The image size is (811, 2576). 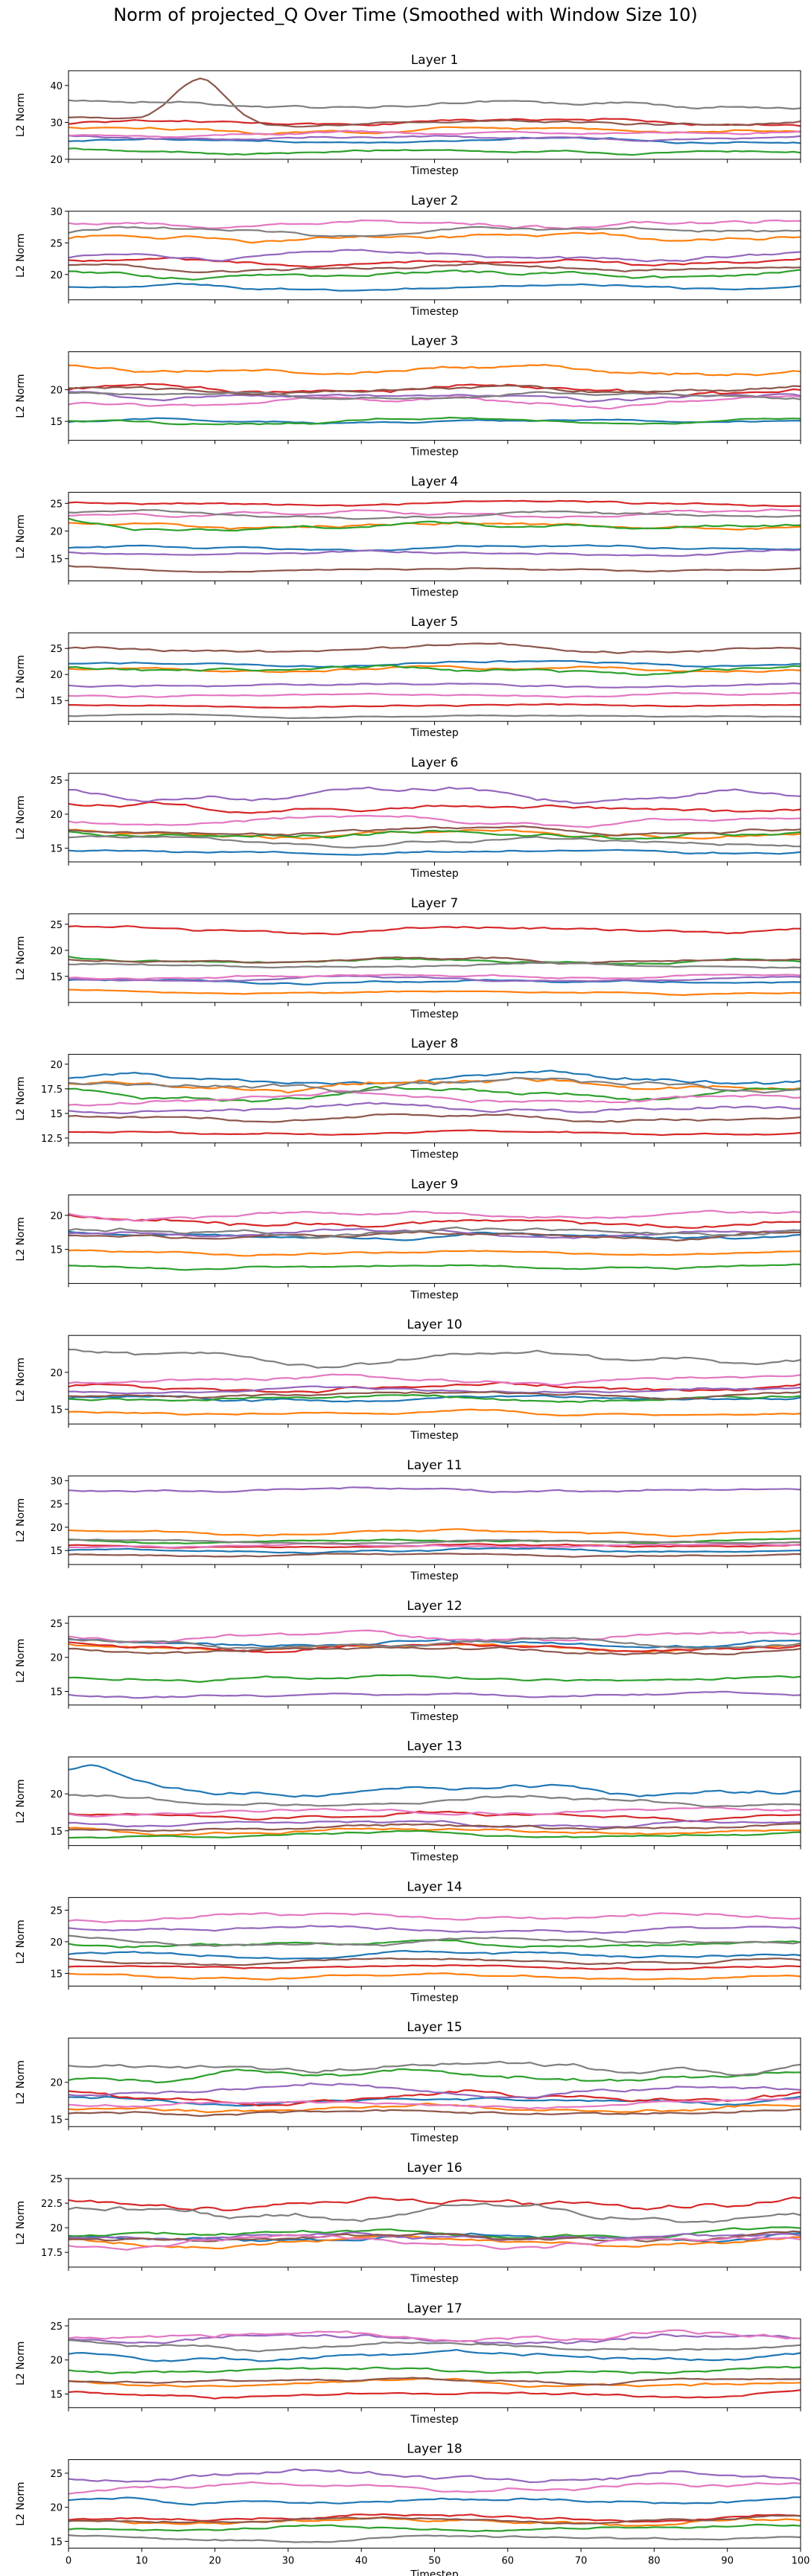 I want to click on panel-layer-6: Layer 6 15 20 25 L2 Norm Timestep, so click(x=408, y=818).